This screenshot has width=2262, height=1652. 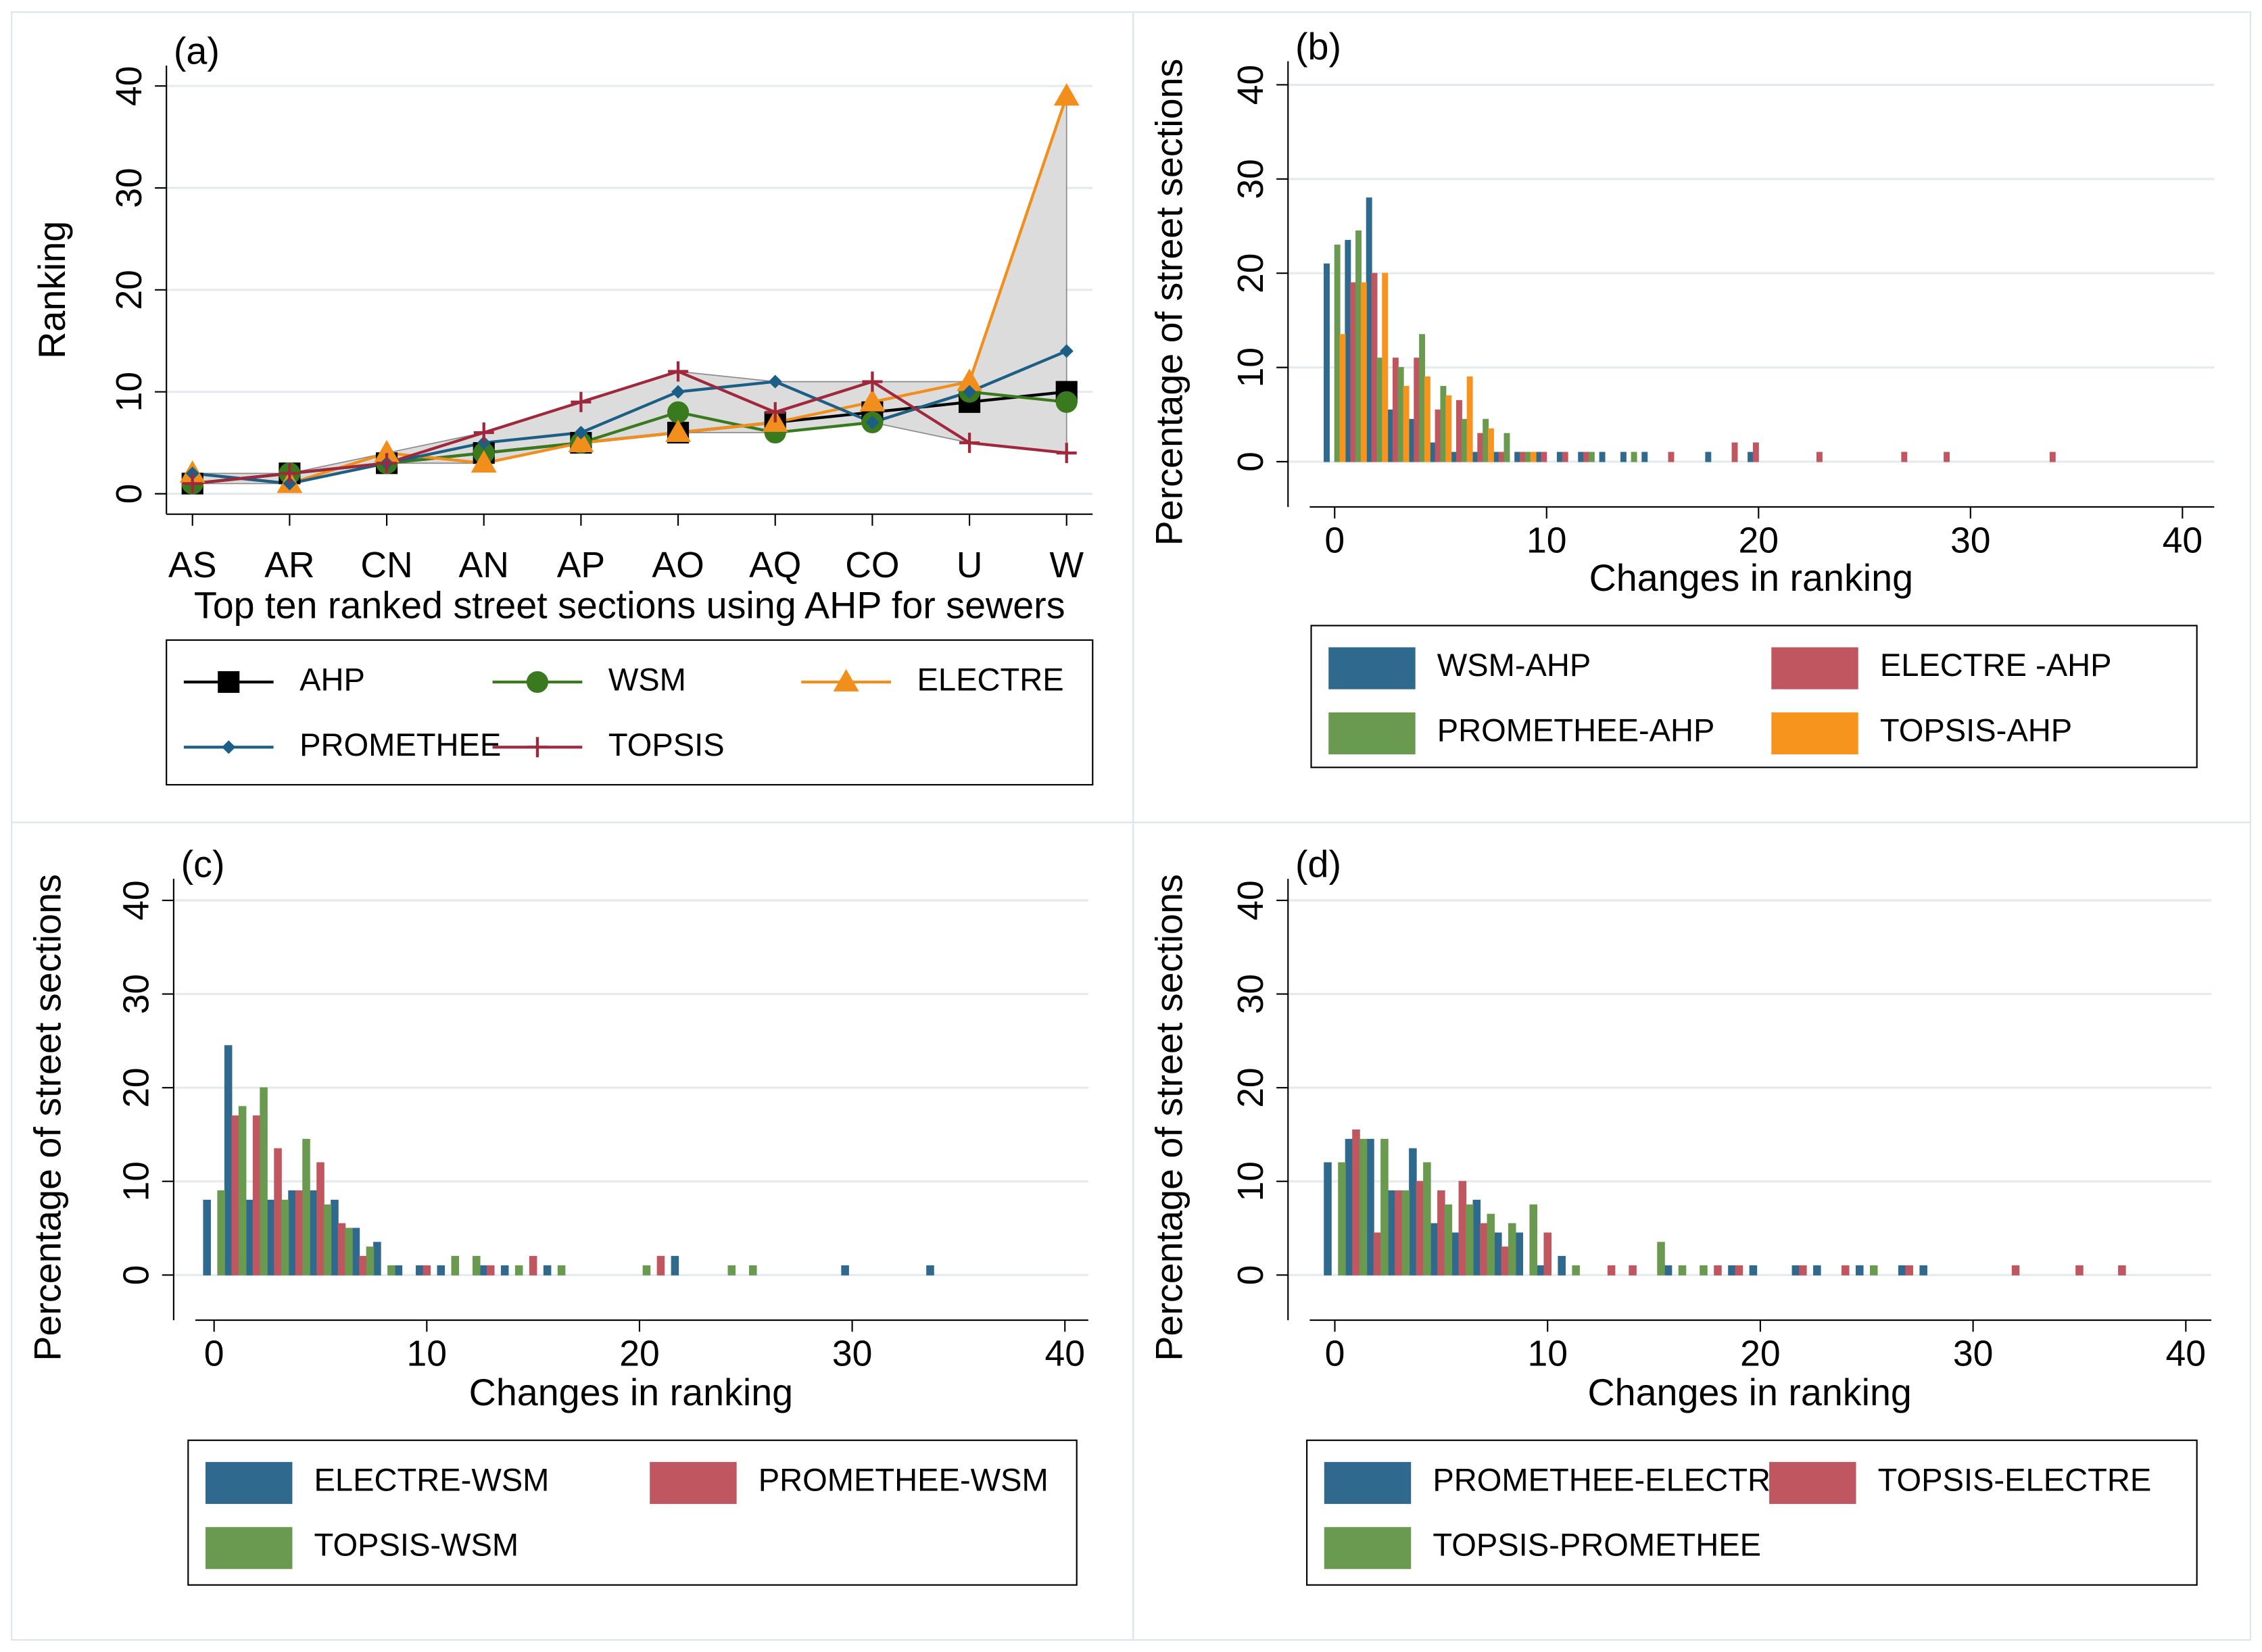 I want to click on legend-label: TOPSIS-WSM, so click(x=416, y=1545).